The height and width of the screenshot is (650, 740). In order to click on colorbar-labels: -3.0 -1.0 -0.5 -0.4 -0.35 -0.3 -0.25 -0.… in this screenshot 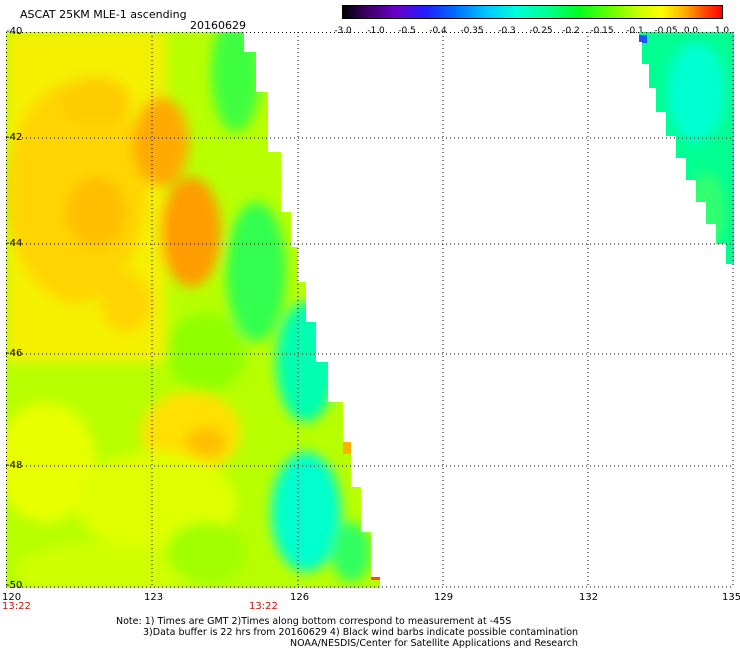, I will do `click(533, 32)`.